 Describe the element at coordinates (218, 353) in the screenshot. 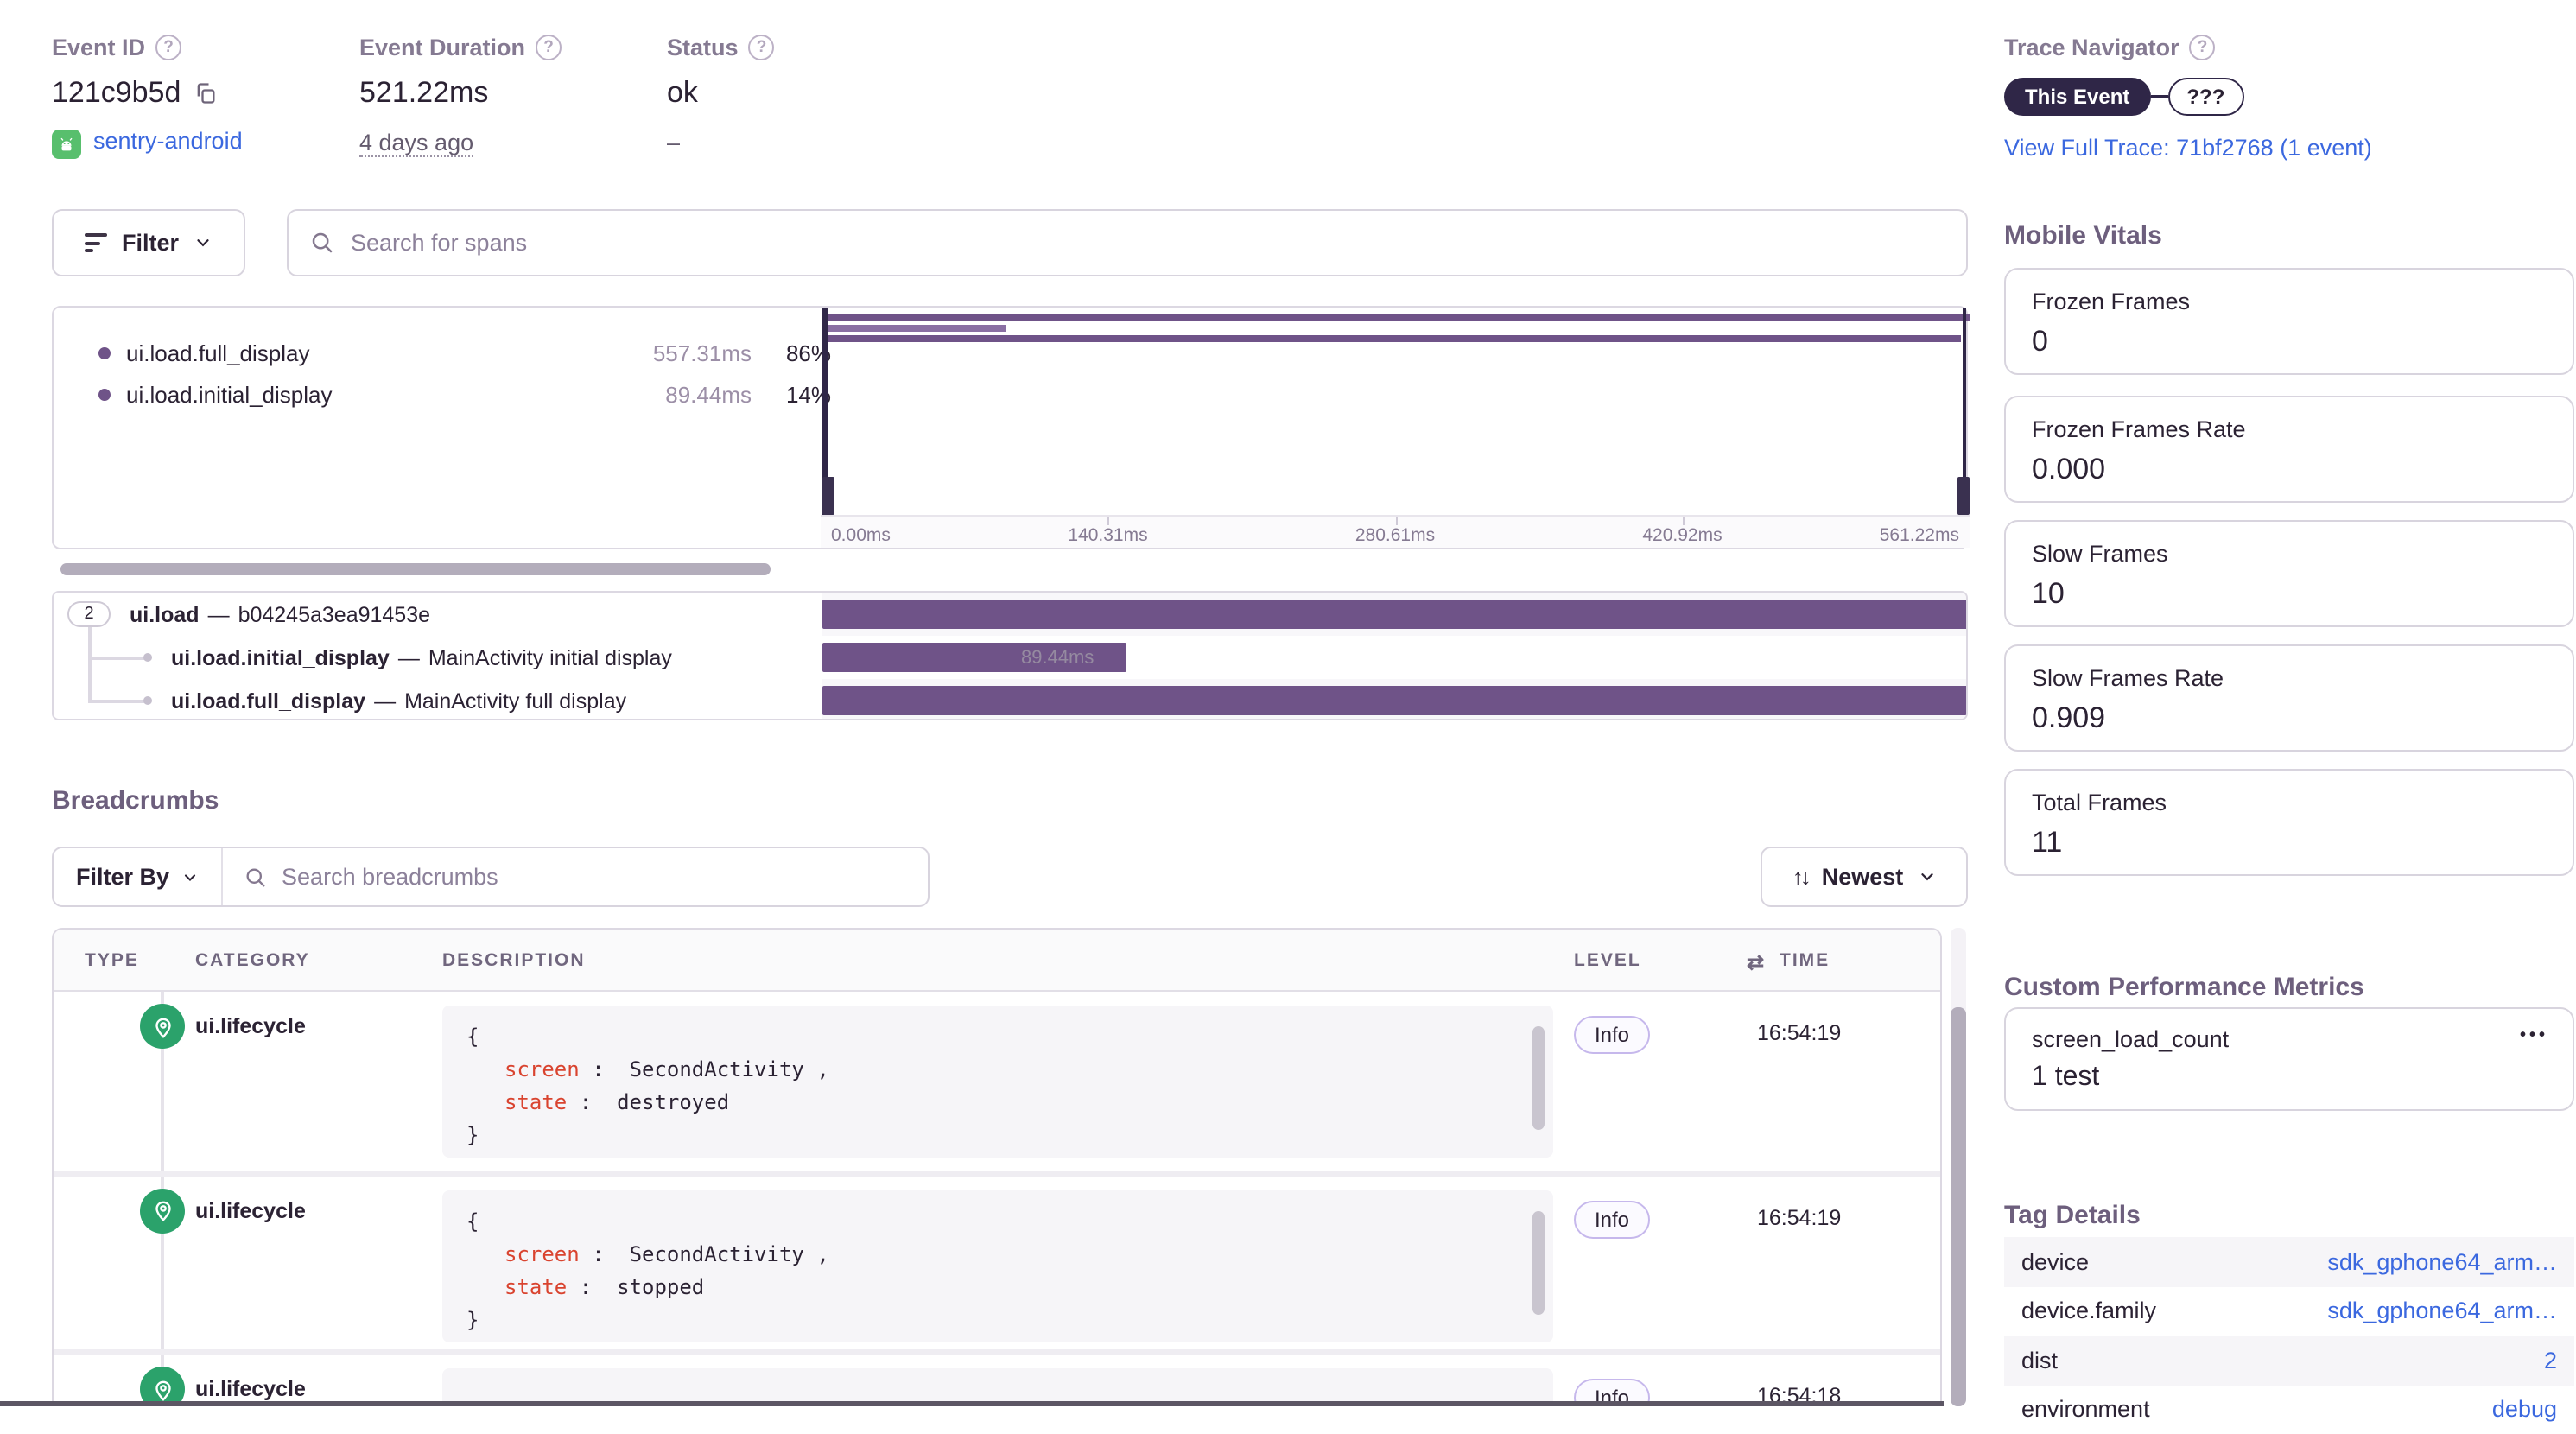

I see `legend-name: ui.load.full_display` at that location.